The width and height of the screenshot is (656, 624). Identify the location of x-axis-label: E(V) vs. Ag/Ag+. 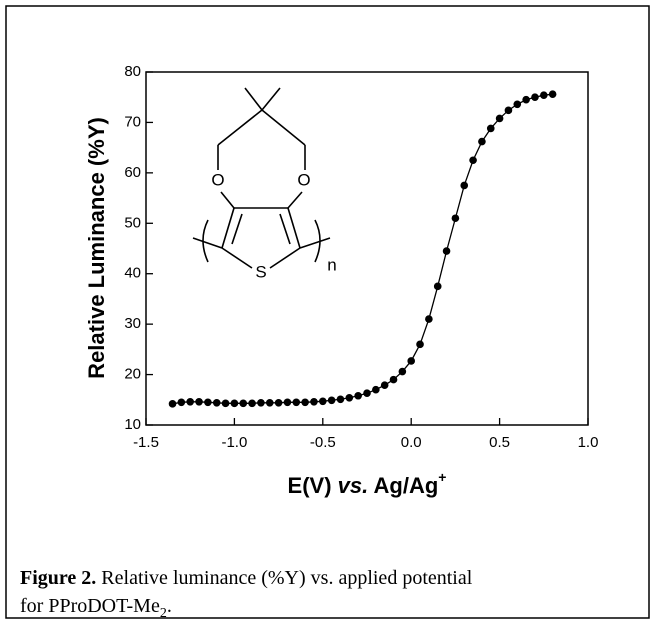
(367, 483).